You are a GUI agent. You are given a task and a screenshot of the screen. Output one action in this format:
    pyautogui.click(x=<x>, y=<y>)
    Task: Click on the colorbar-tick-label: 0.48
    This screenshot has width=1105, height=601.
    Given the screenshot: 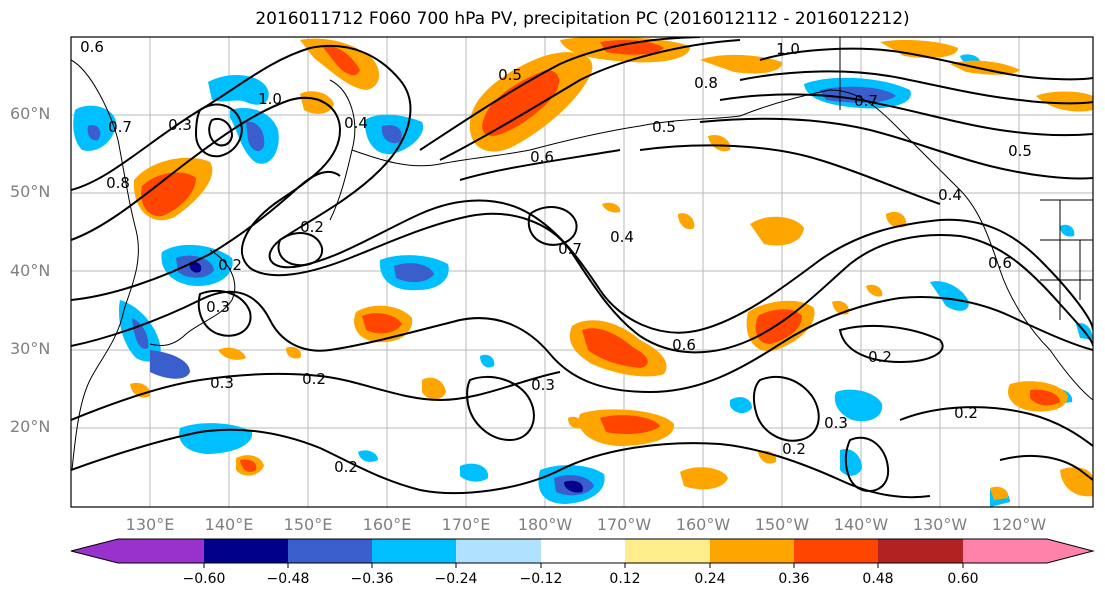 What is the action you would take?
    pyautogui.click(x=878, y=579)
    